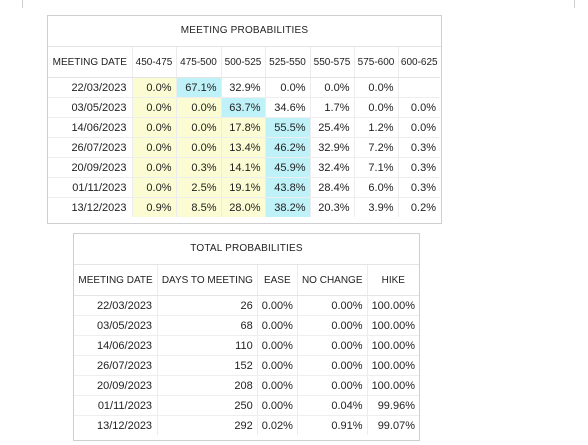 The image size is (588, 445). Describe the element at coordinates (393, 325) in the screenshot. I see `hike-cell: 100.00%` at that location.